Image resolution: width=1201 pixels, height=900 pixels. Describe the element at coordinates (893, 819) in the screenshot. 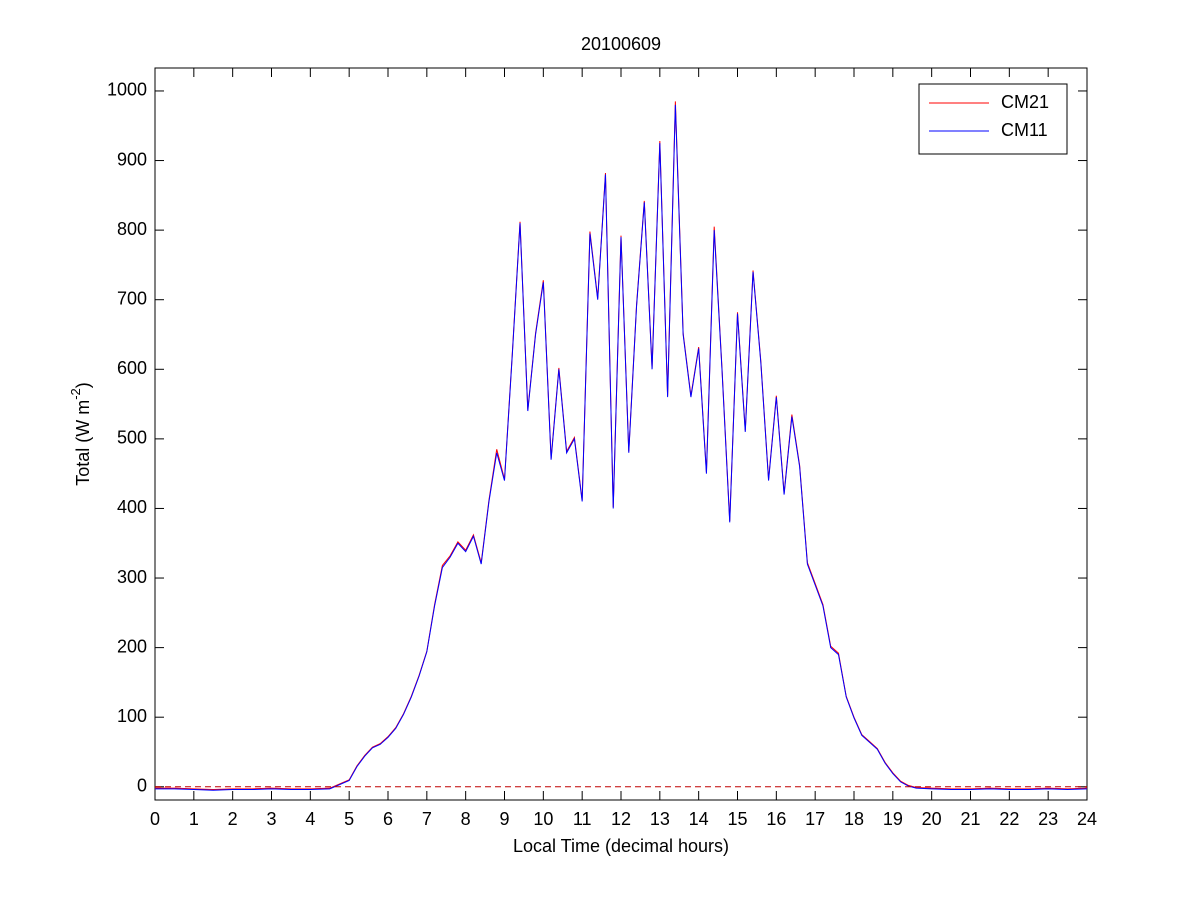

I see `x-tick-label: 19` at that location.